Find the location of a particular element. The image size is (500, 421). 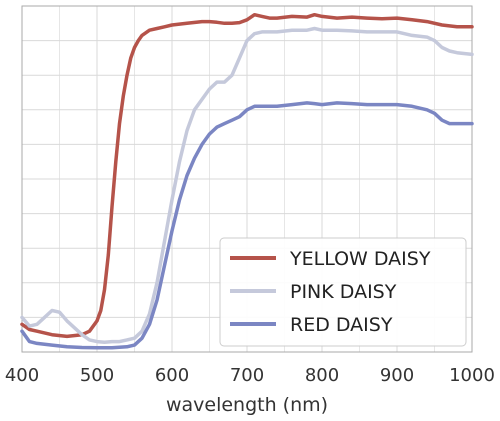

legend-label: PINK DAISY is located at coordinates (343, 292).